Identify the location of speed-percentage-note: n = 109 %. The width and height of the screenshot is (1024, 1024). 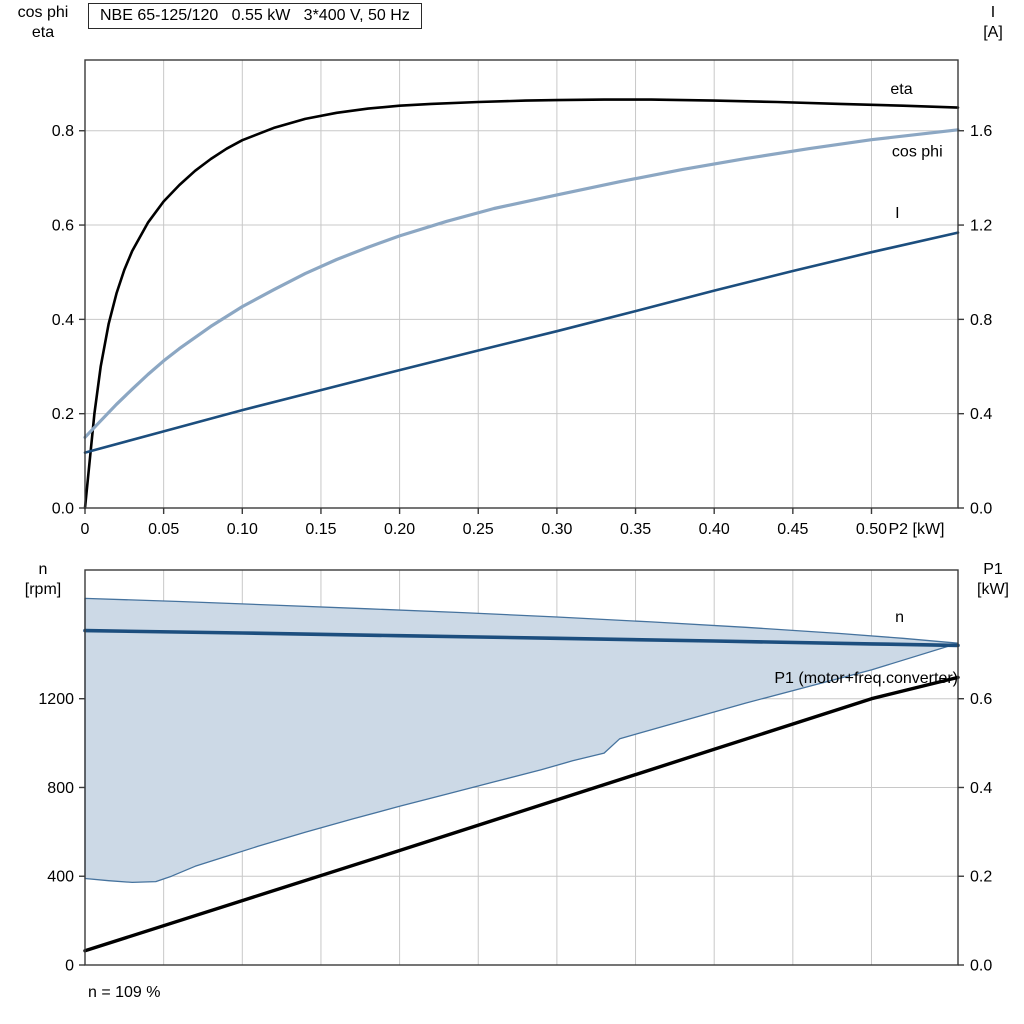
(124, 992).